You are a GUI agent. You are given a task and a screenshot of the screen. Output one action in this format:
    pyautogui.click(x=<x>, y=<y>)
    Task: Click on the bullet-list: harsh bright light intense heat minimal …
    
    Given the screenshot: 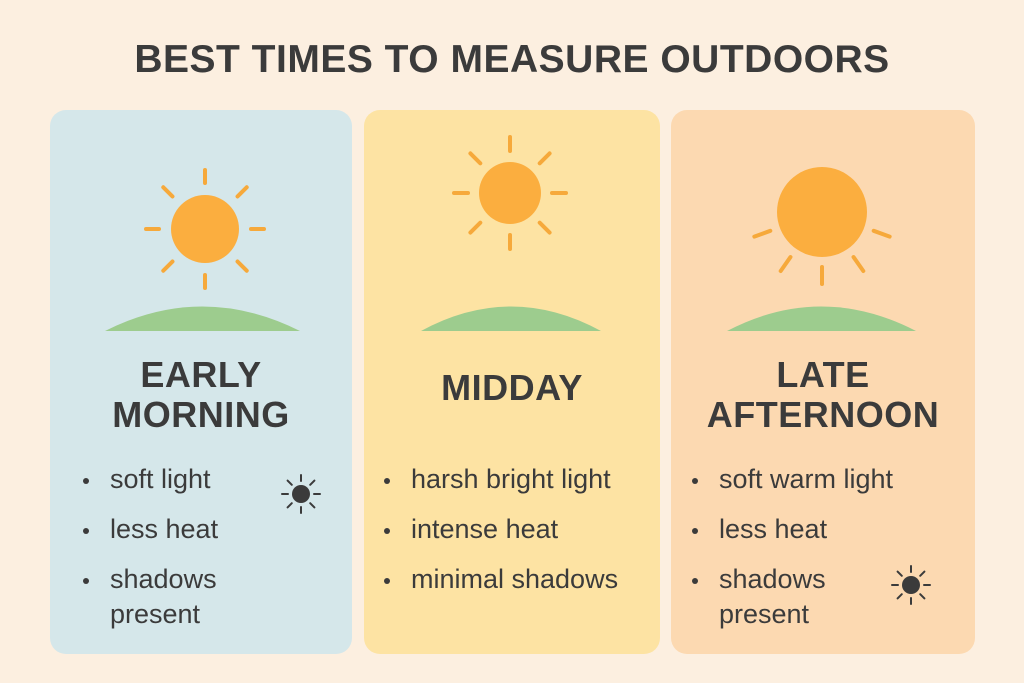 What is the action you would take?
    pyautogui.click(x=518, y=537)
    